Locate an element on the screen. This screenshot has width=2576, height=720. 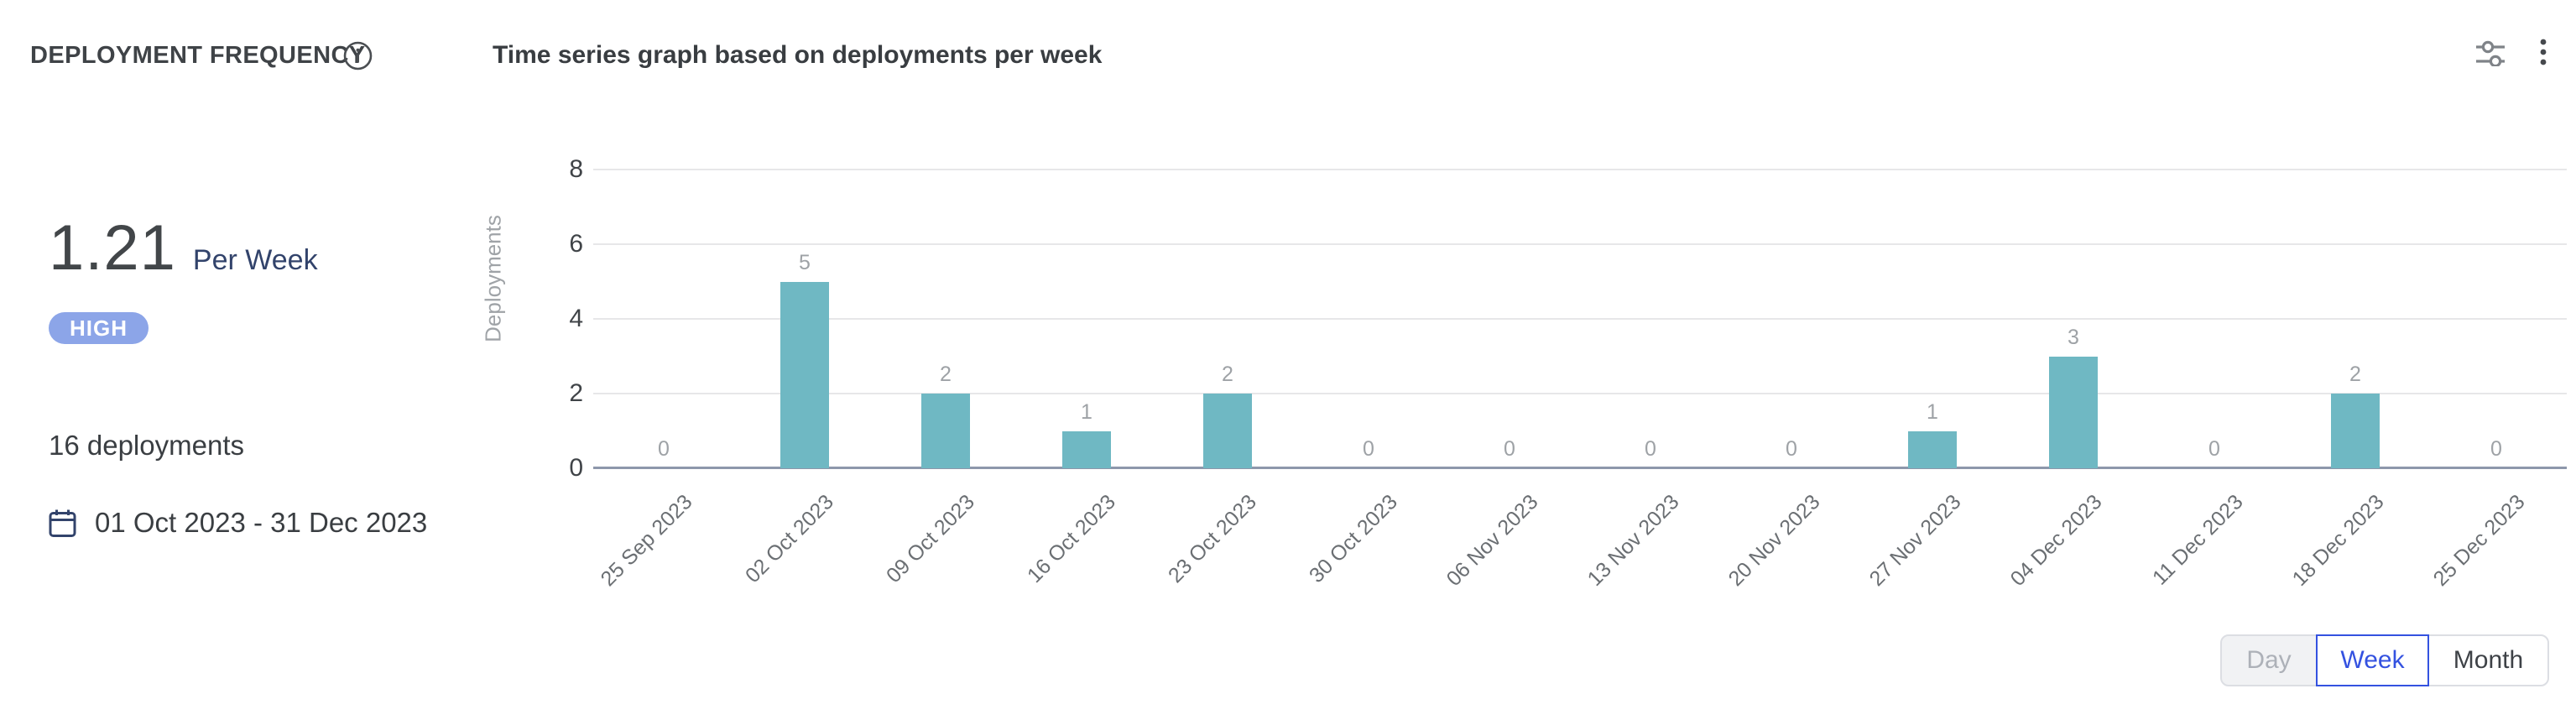
x-tick-label: 20 Nov 2023 is located at coordinates (1774, 541).